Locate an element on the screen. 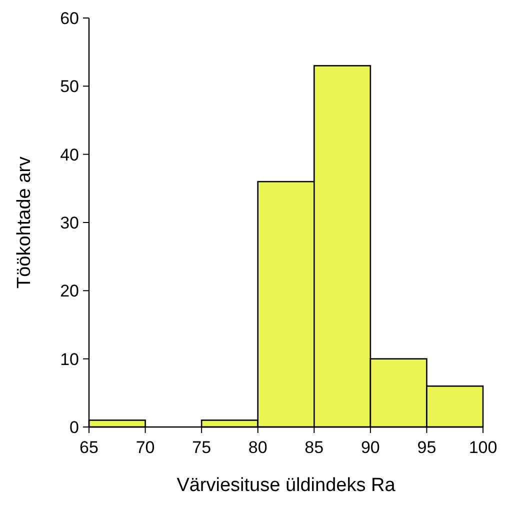  x-tick-label: 100 is located at coordinates (483, 447).